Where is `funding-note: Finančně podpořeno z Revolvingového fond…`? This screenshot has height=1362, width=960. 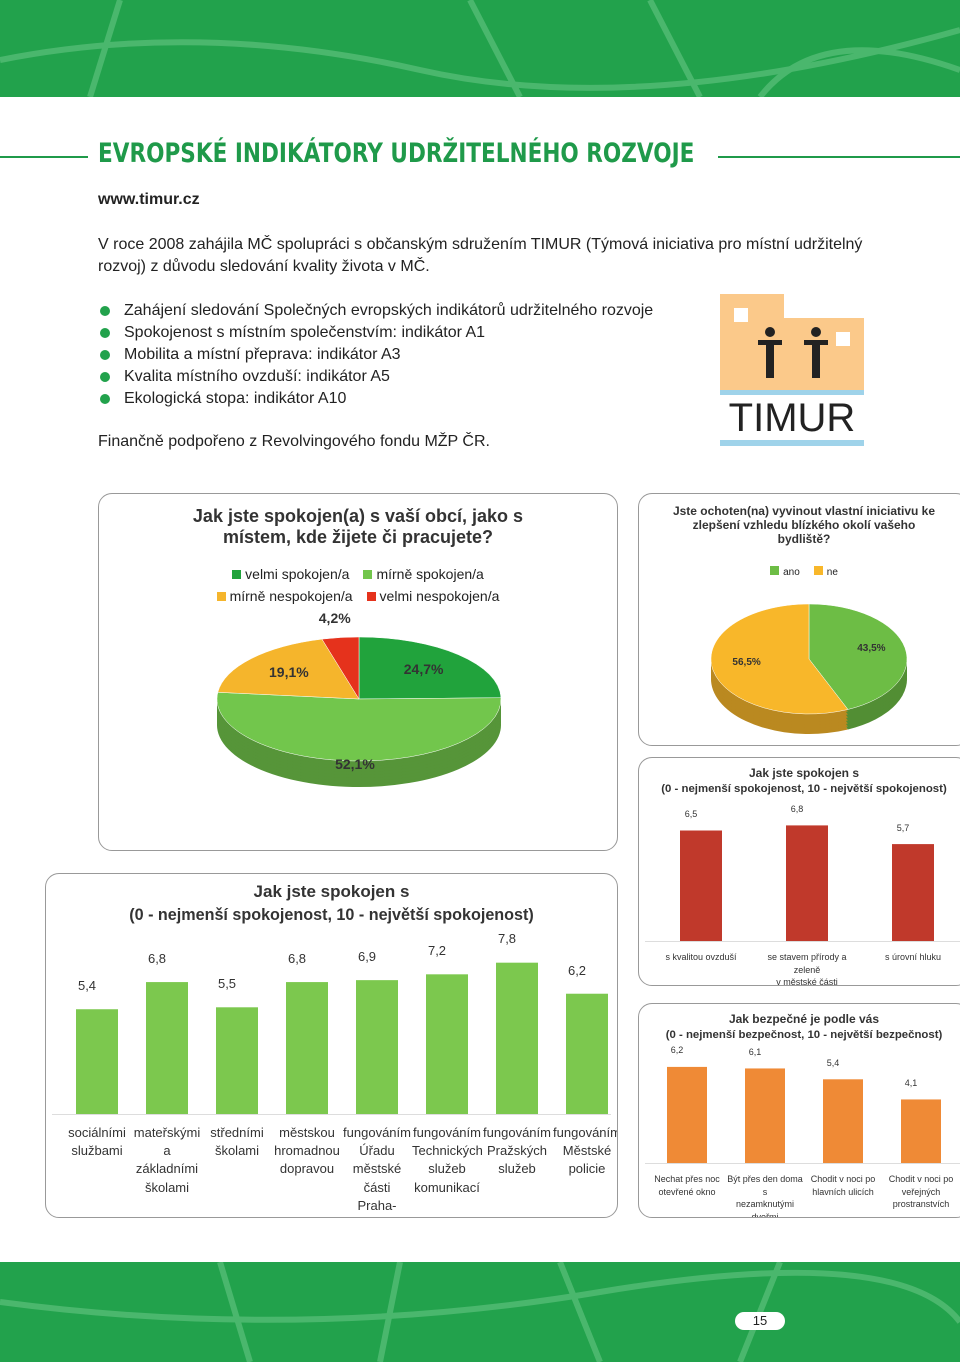 funding-note: Finančně podpořeno z Revolvingového fond… is located at coordinates (294, 441).